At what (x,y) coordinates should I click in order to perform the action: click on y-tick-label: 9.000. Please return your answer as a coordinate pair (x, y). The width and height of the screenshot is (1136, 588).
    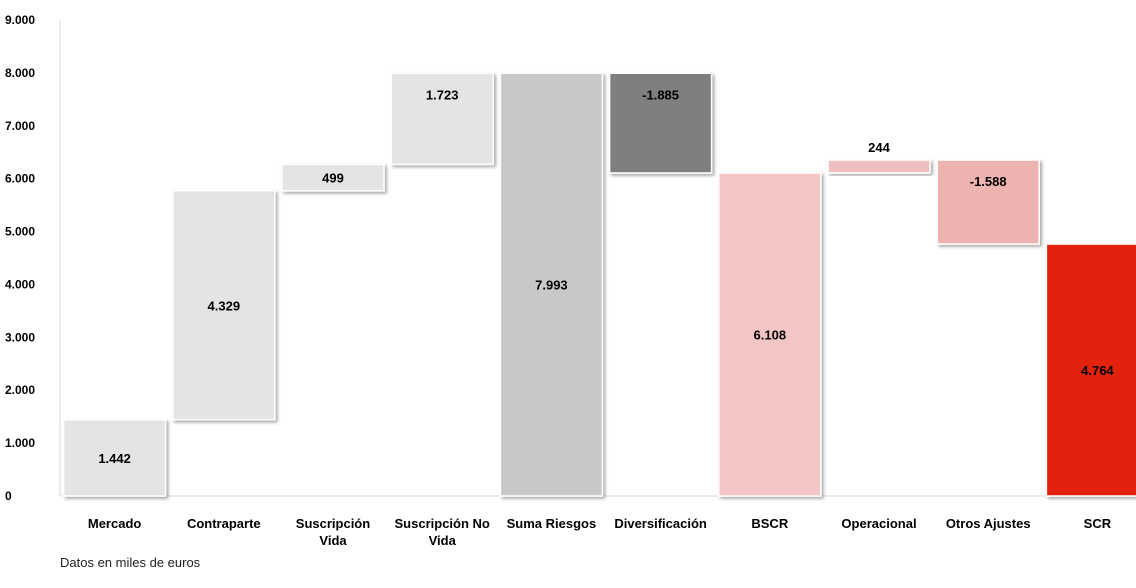
    Looking at the image, I should click on (20, 20).